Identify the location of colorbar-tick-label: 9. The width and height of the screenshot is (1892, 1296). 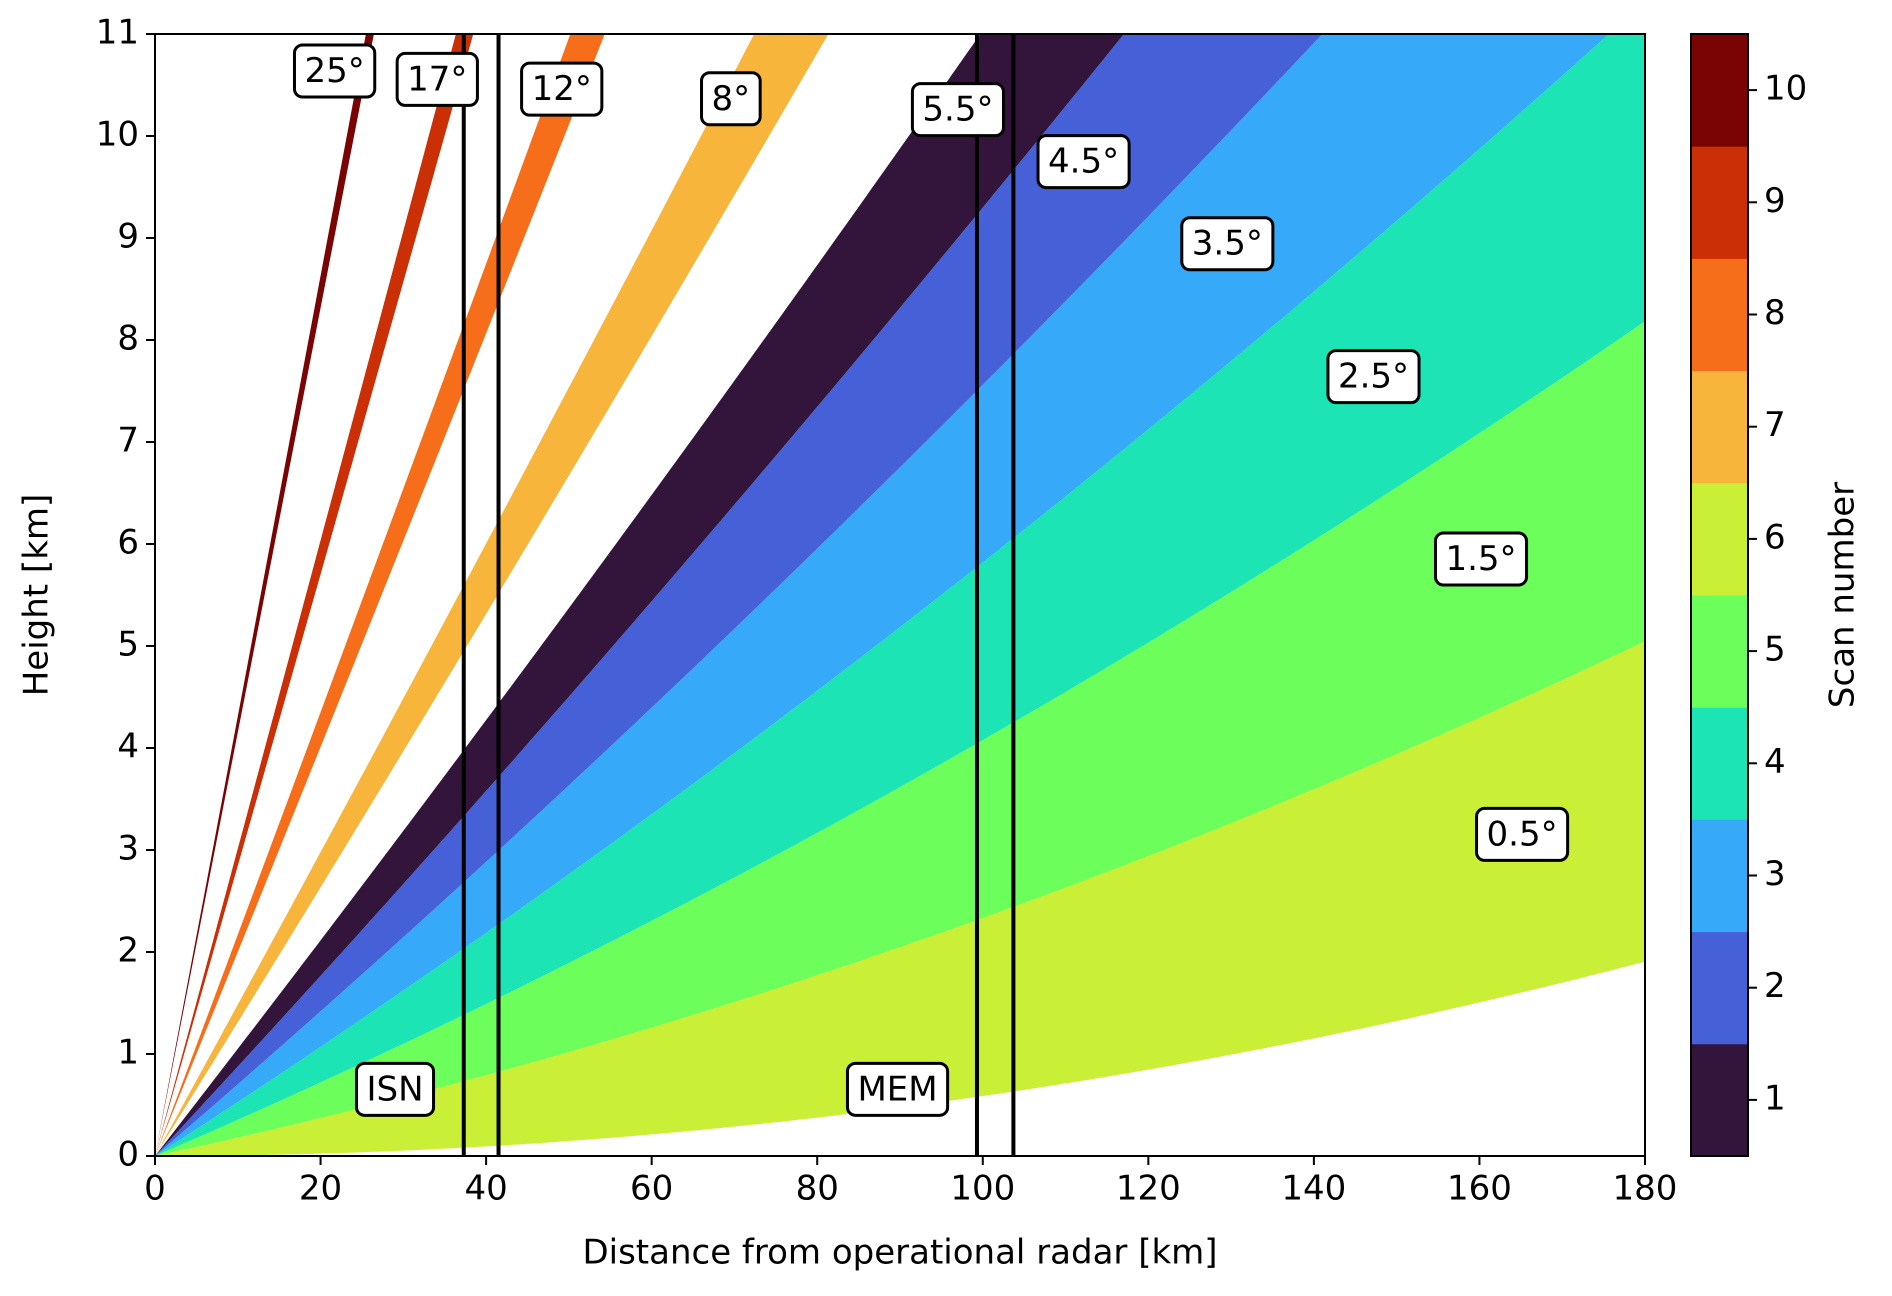
(1775, 201).